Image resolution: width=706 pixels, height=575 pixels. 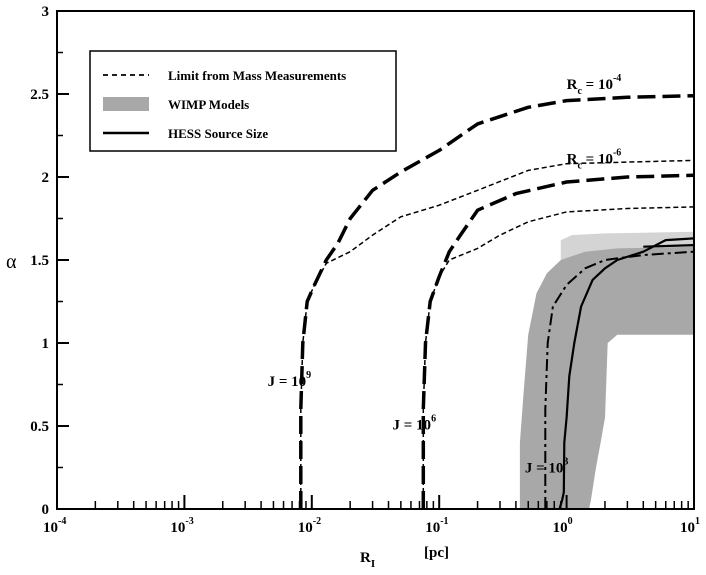 I want to click on x-tick-label: 10¹, so click(x=690, y=526).